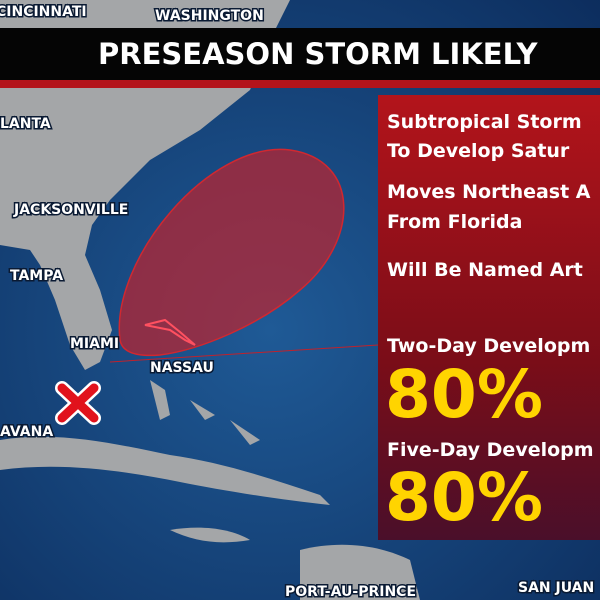 This screenshot has height=600, width=600. Describe the element at coordinates (231, 252) in the screenshot. I see `development-area` at that location.